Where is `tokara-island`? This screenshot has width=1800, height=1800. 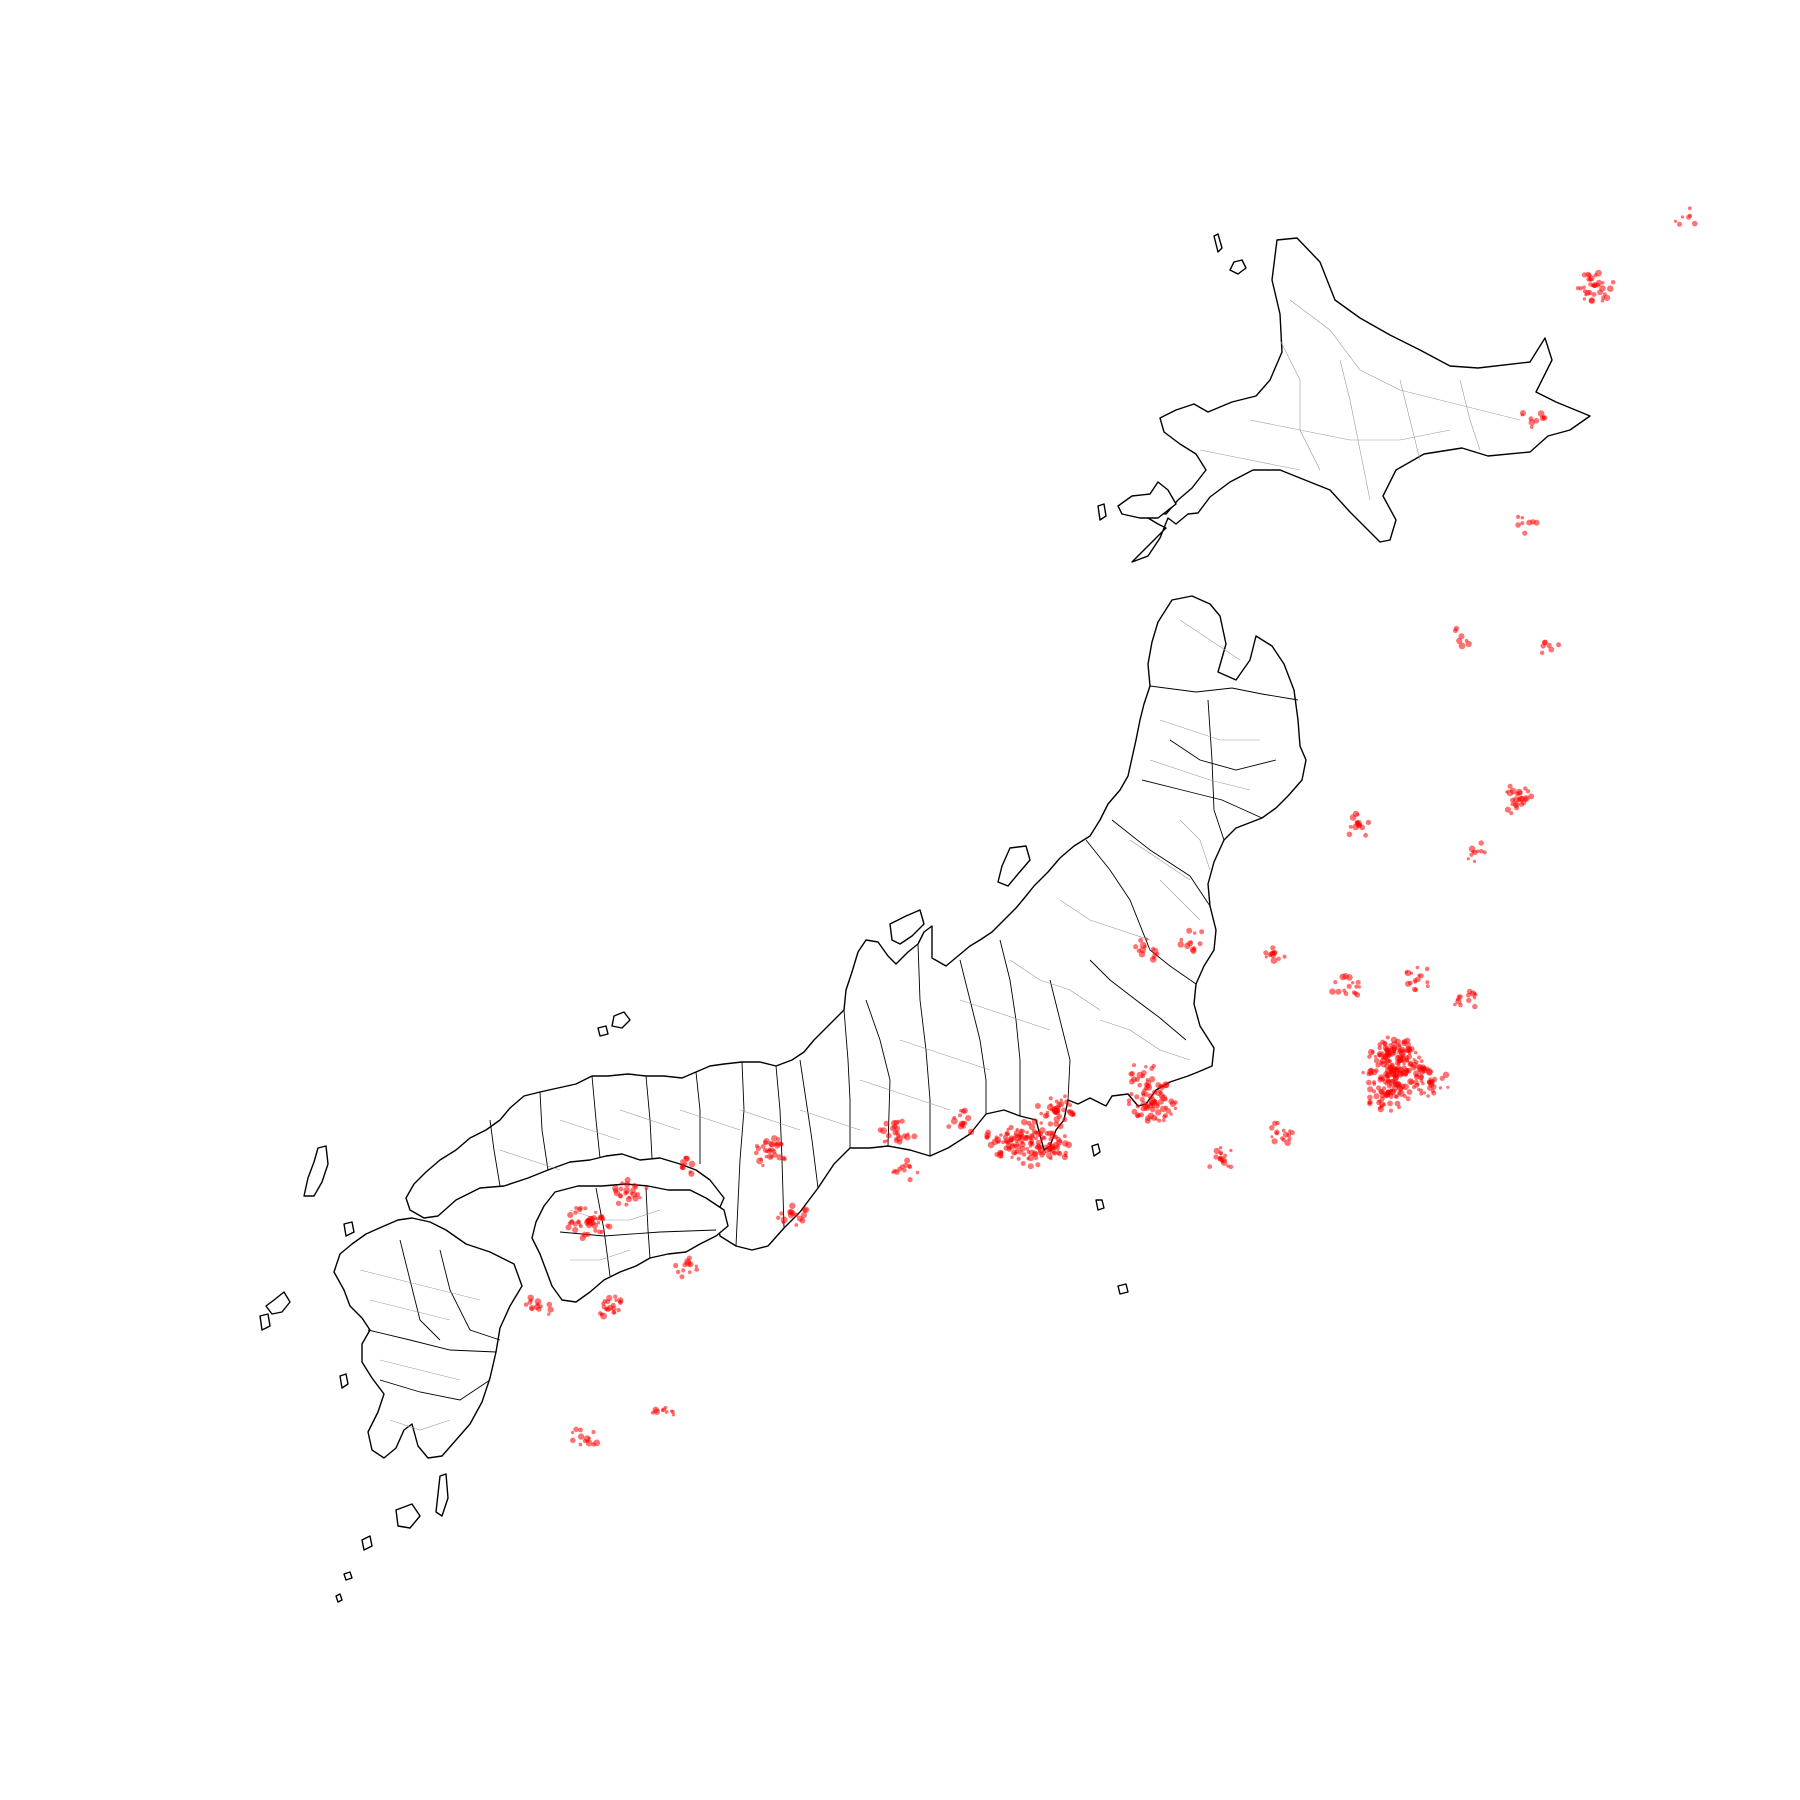 tokara-island is located at coordinates (348, 1576).